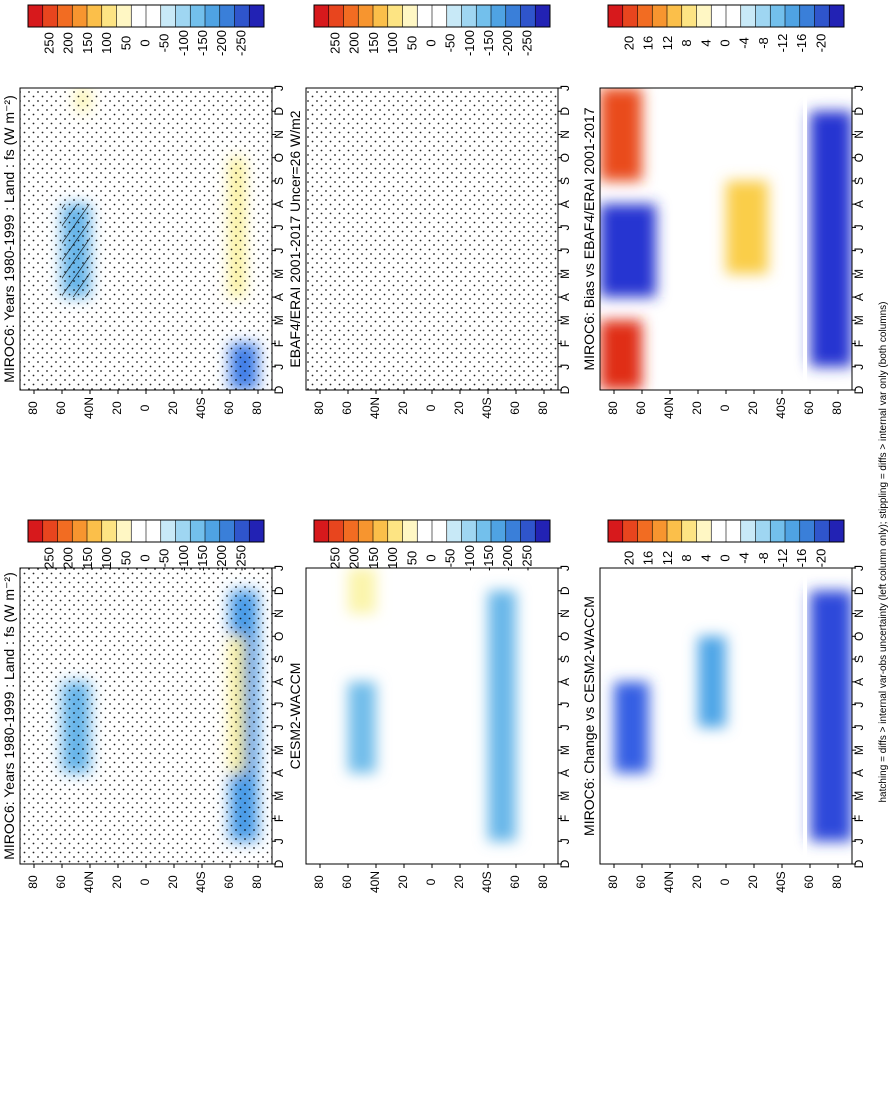  What do you see at coordinates (106, 43) in the screenshot?
I see `colorbar-tick-label: 100` at bounding box center [106, 43].